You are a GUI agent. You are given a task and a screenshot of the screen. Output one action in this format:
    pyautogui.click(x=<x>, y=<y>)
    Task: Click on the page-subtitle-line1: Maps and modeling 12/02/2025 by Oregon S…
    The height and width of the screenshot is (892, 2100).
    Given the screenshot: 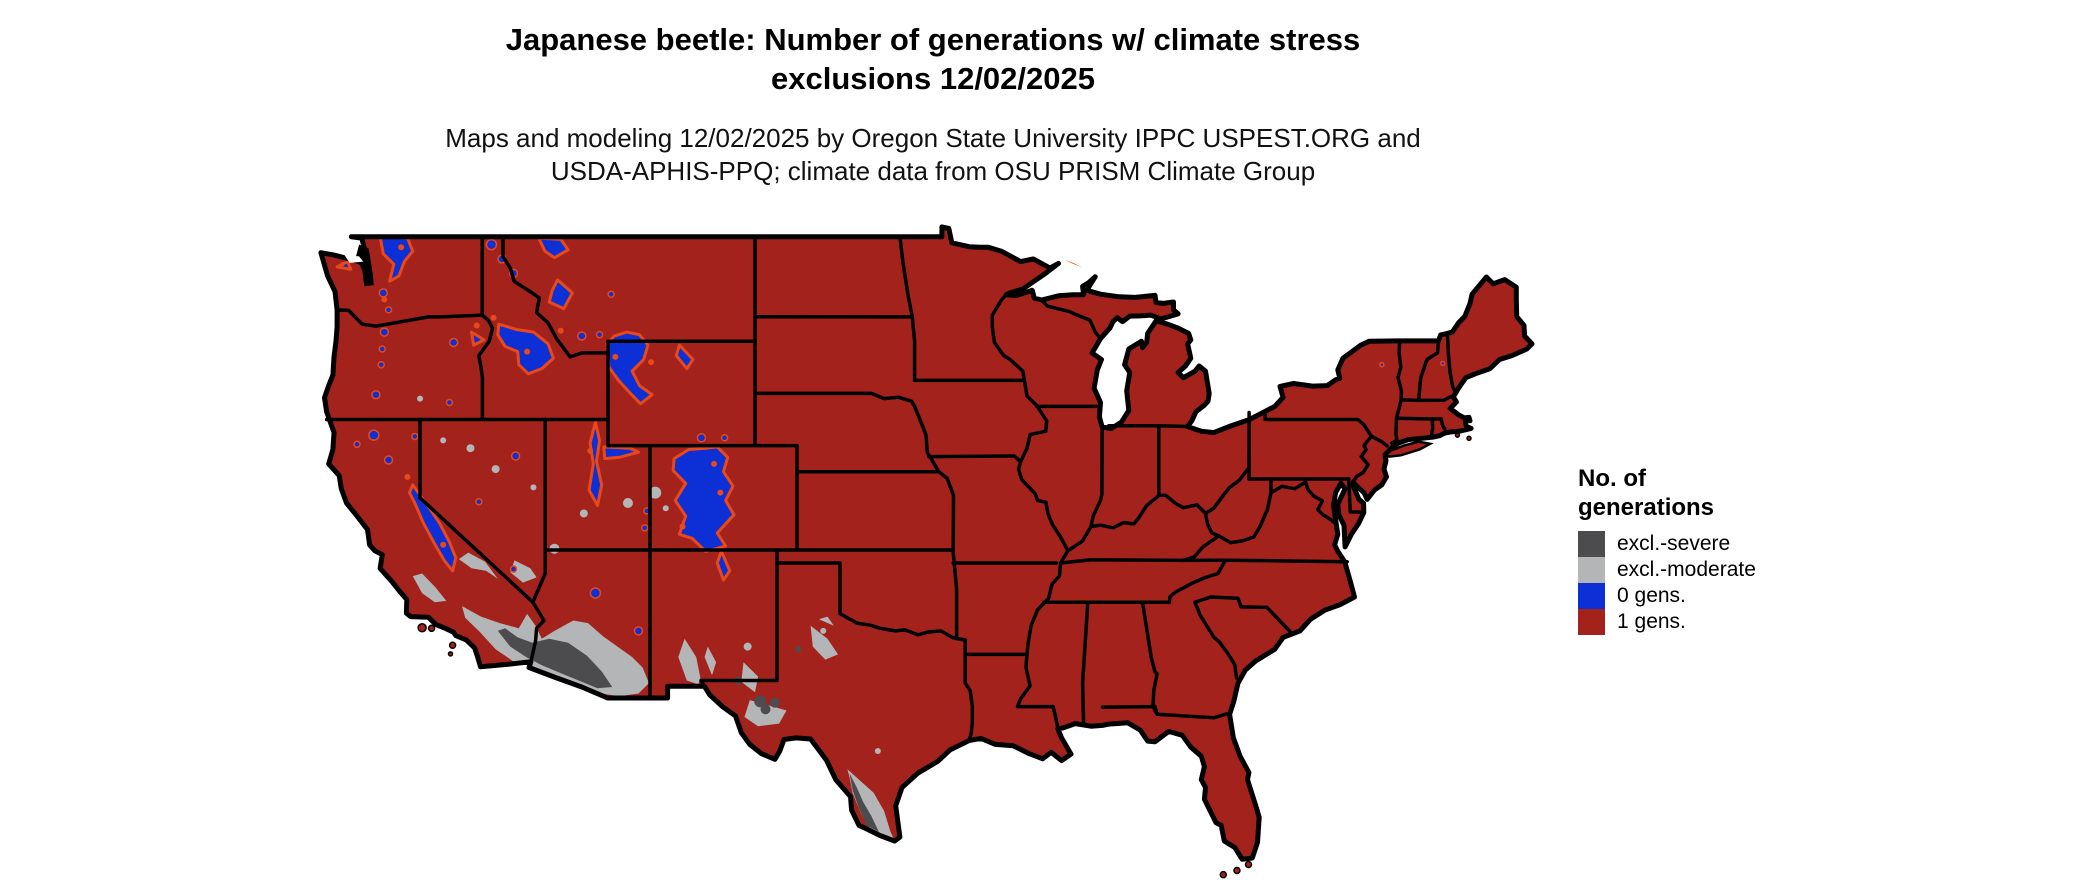 What is the action you would take?
    pyautogui.click(x=933, y=138)
    